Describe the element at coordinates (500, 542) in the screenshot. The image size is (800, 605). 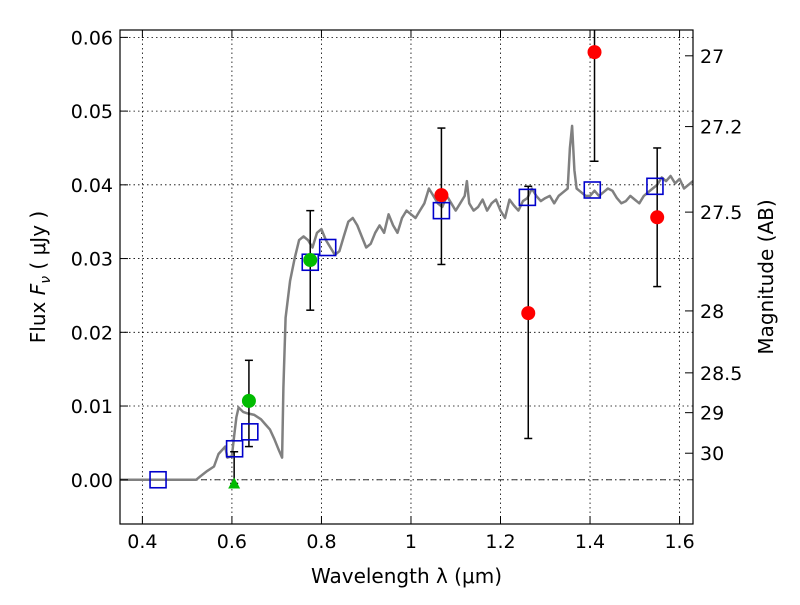
I see `x-tick-label: 1.2` at that location.